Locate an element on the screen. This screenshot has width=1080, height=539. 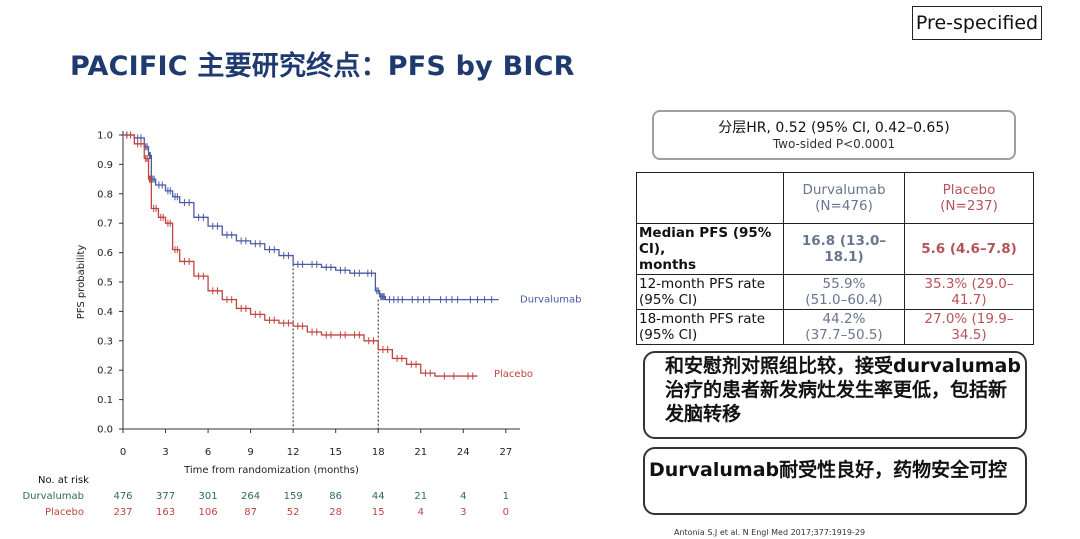
x-tick-label: 0 is located at coordinates (123, 452).